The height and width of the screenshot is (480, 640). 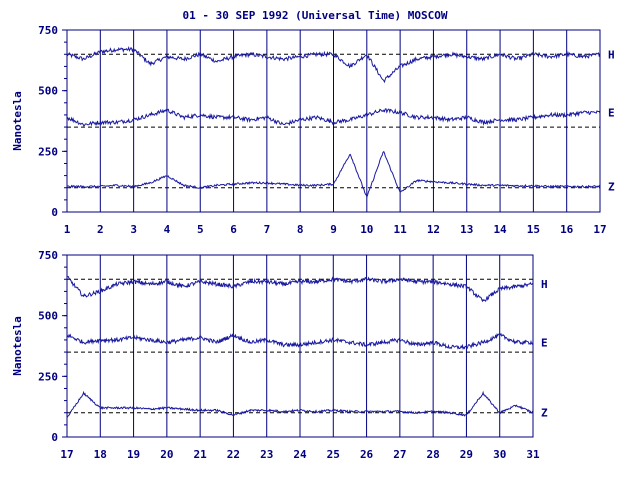 What do you see at coordinates (333, 454) in the screenshot?
I see `x-tick-label: 25` at bounding box center [333, 454].